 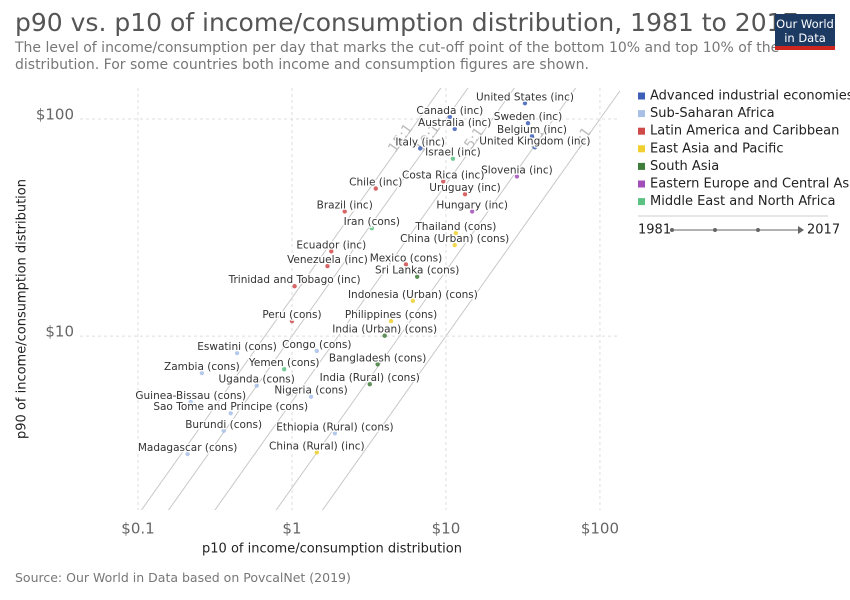 What do you see at coordinates (223, 425) in the screenshot?
I see `point-label: Burundi (cons)` at bounding box center [223, 425].